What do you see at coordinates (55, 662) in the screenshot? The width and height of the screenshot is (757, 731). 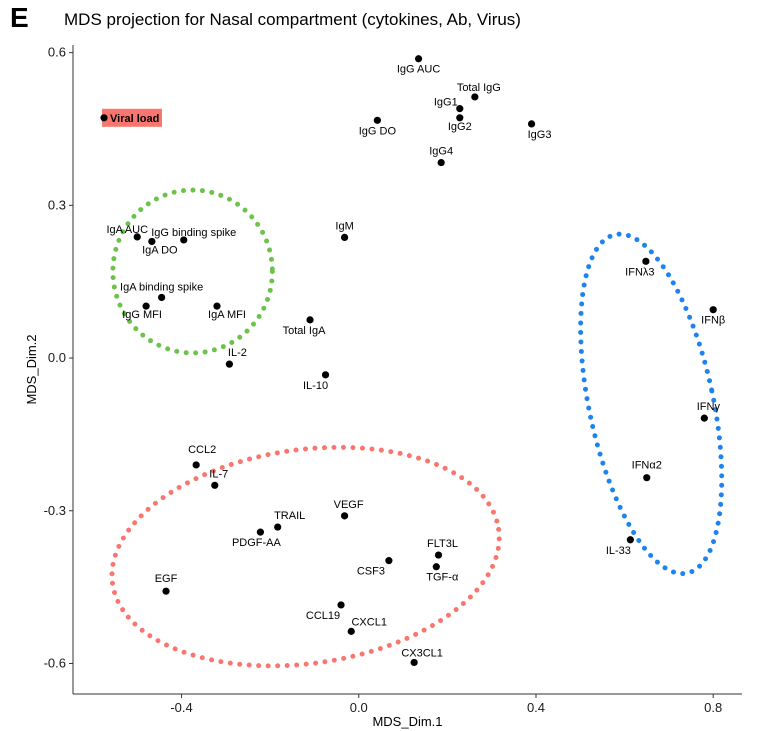 I see `y-tick-label: -0.6` at bounding box center [55, 662].